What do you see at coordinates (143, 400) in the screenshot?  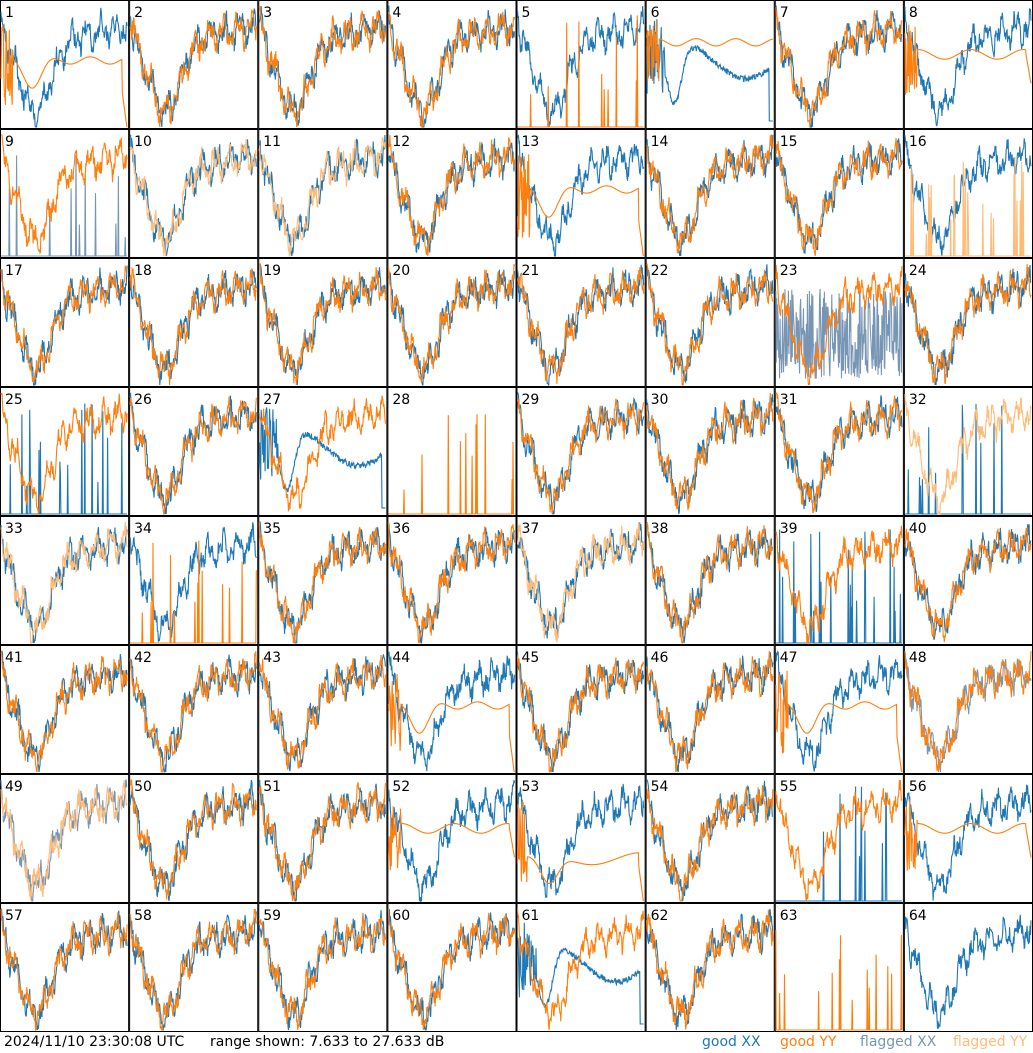 I see `panel-number: 26` at bounding box center [143, 400].